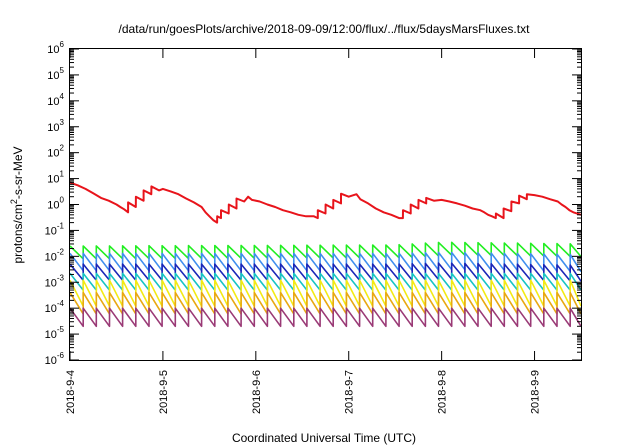 Image resolution: width=640 pixels, height=448 pixels. Describe the element at coordinates (55, 178) in the screenshot. I see `y-tick-label: 10¹` at that location.